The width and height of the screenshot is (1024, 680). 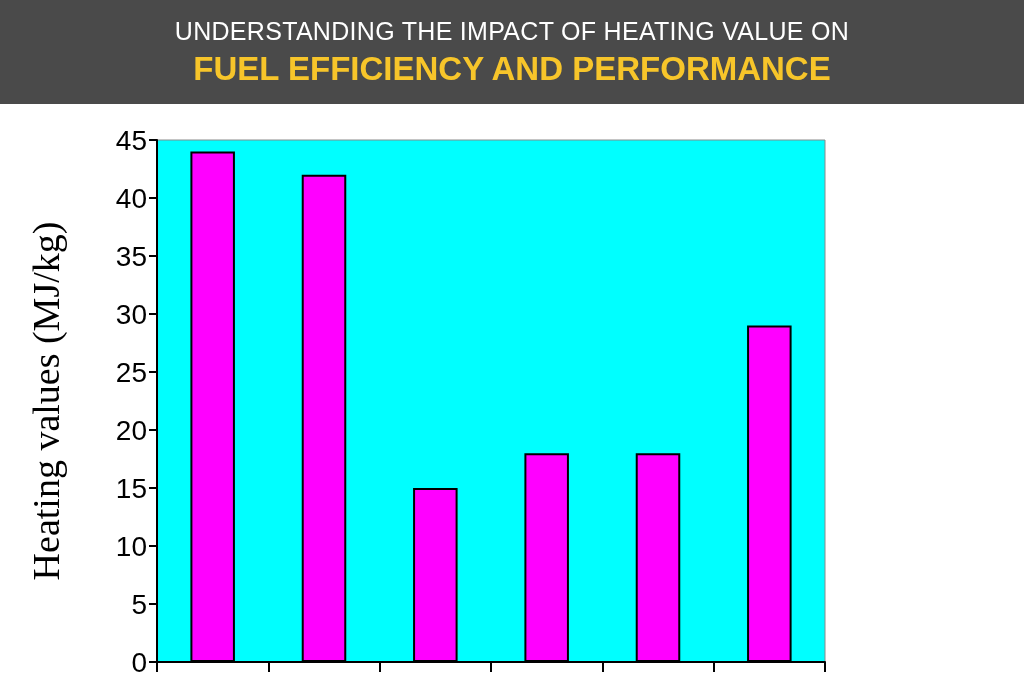 What do you see at coordinates (512, 31) in the screenshot?
I see `chart-title: UNDERSTANDING THE IMPACT OF HEATING VALUE ON` at bounding box center [512, 31].